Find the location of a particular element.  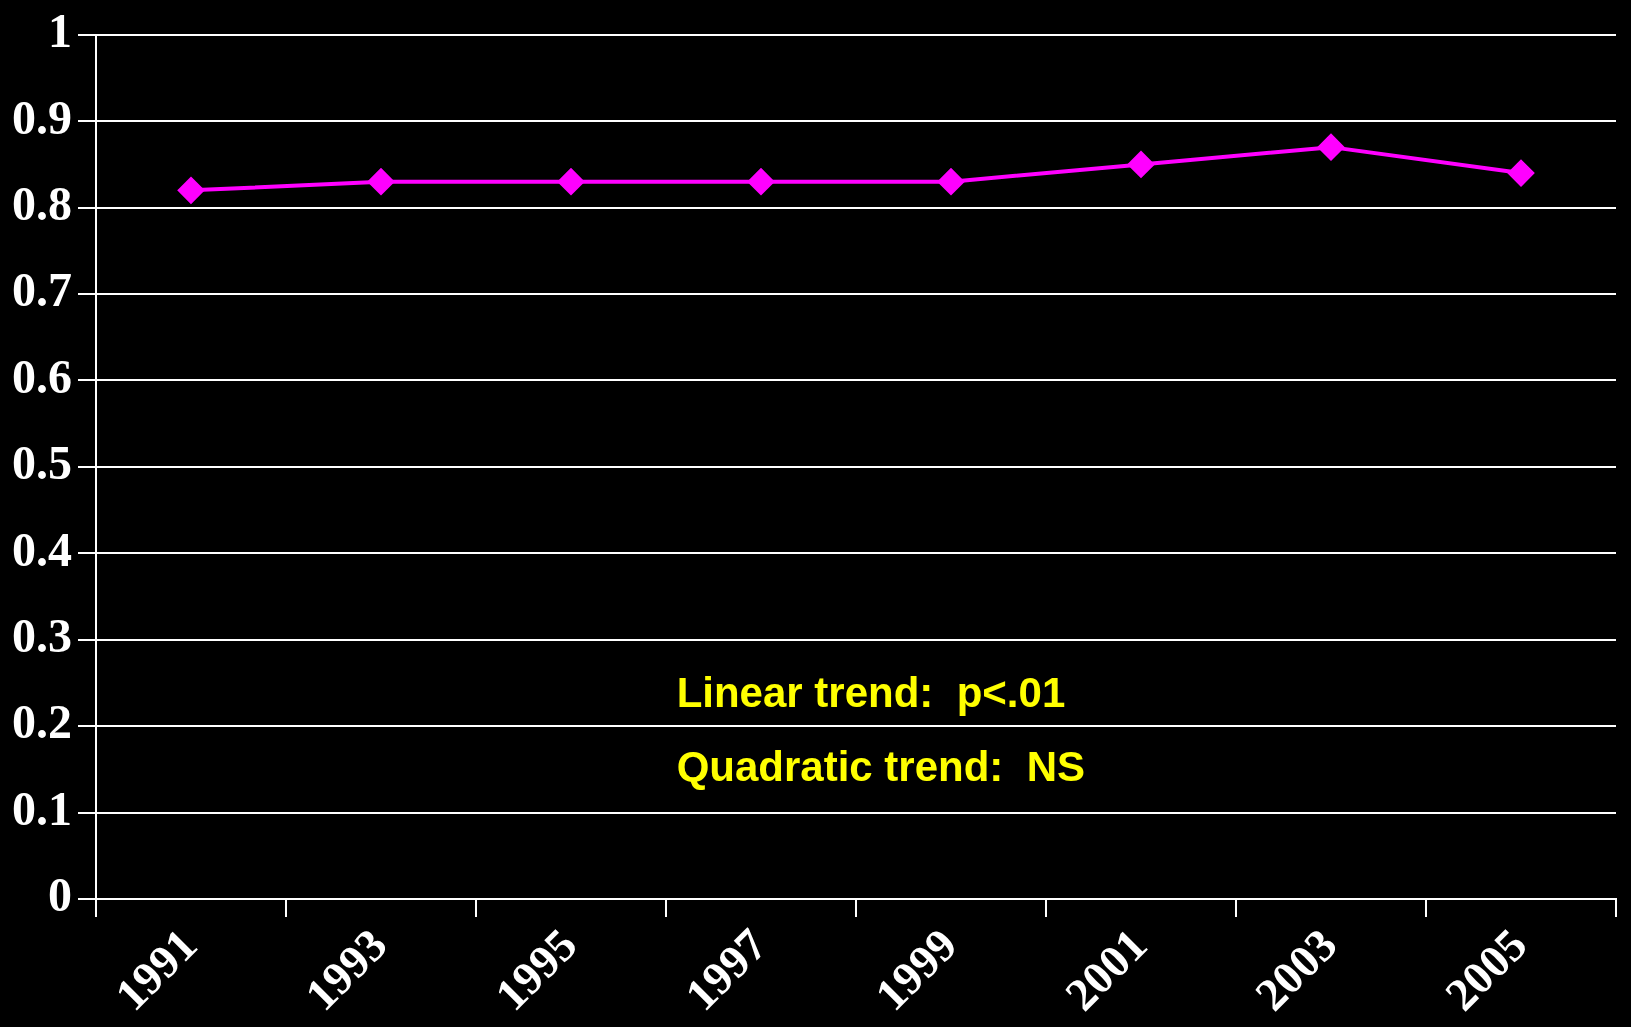

annotation: Quadratic trend: NS is located at coordinates (881, 767).